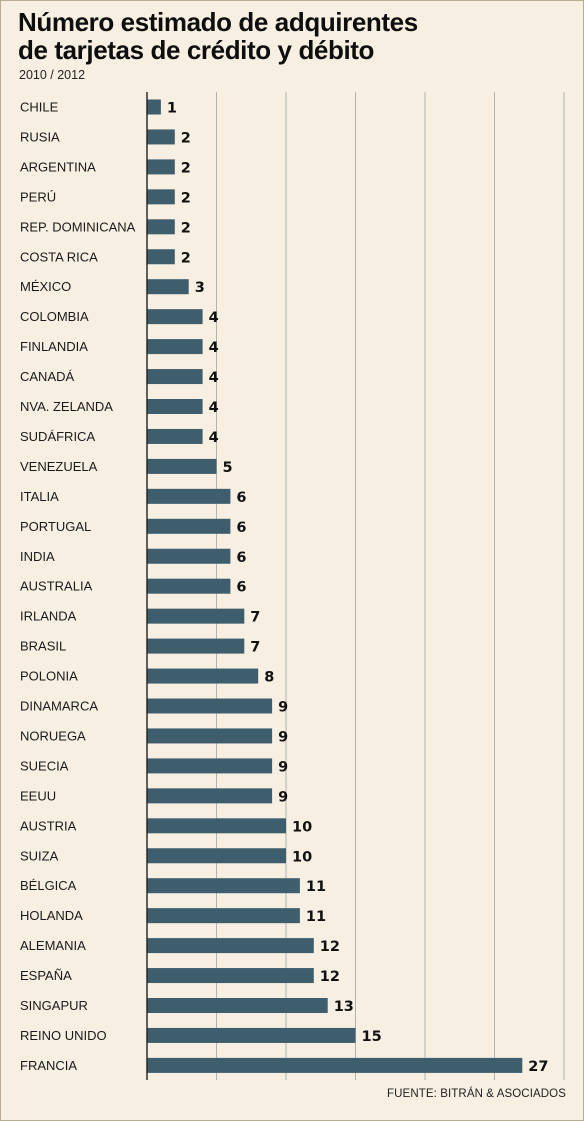 The width and height of the screenshot is (584, 1121). Describe the element at coordinates (48, 885) in the screenshot. I see `category-label: BÉLGICA` at that location.